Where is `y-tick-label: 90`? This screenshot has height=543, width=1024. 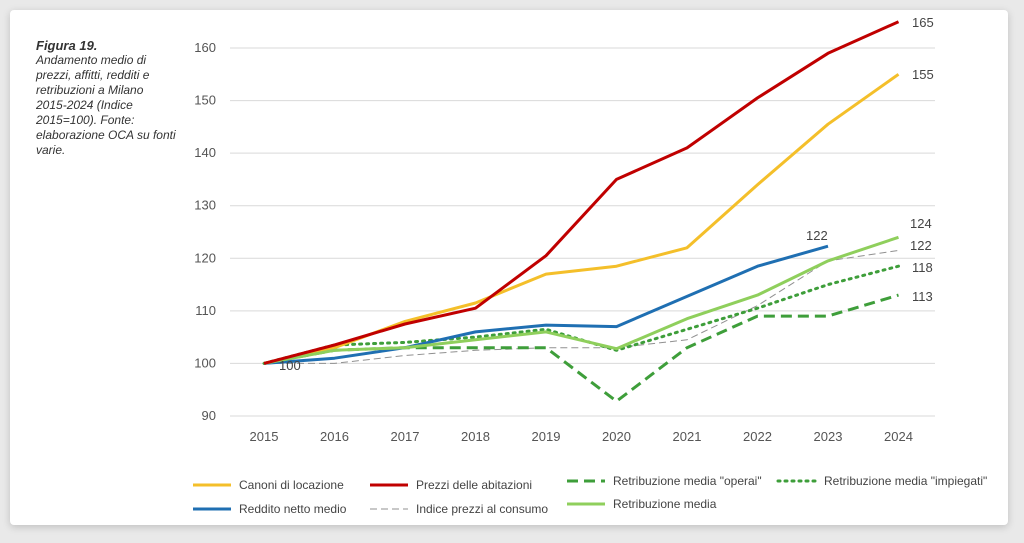
y-tick-label: 90 is located at coordinates (209, 415).